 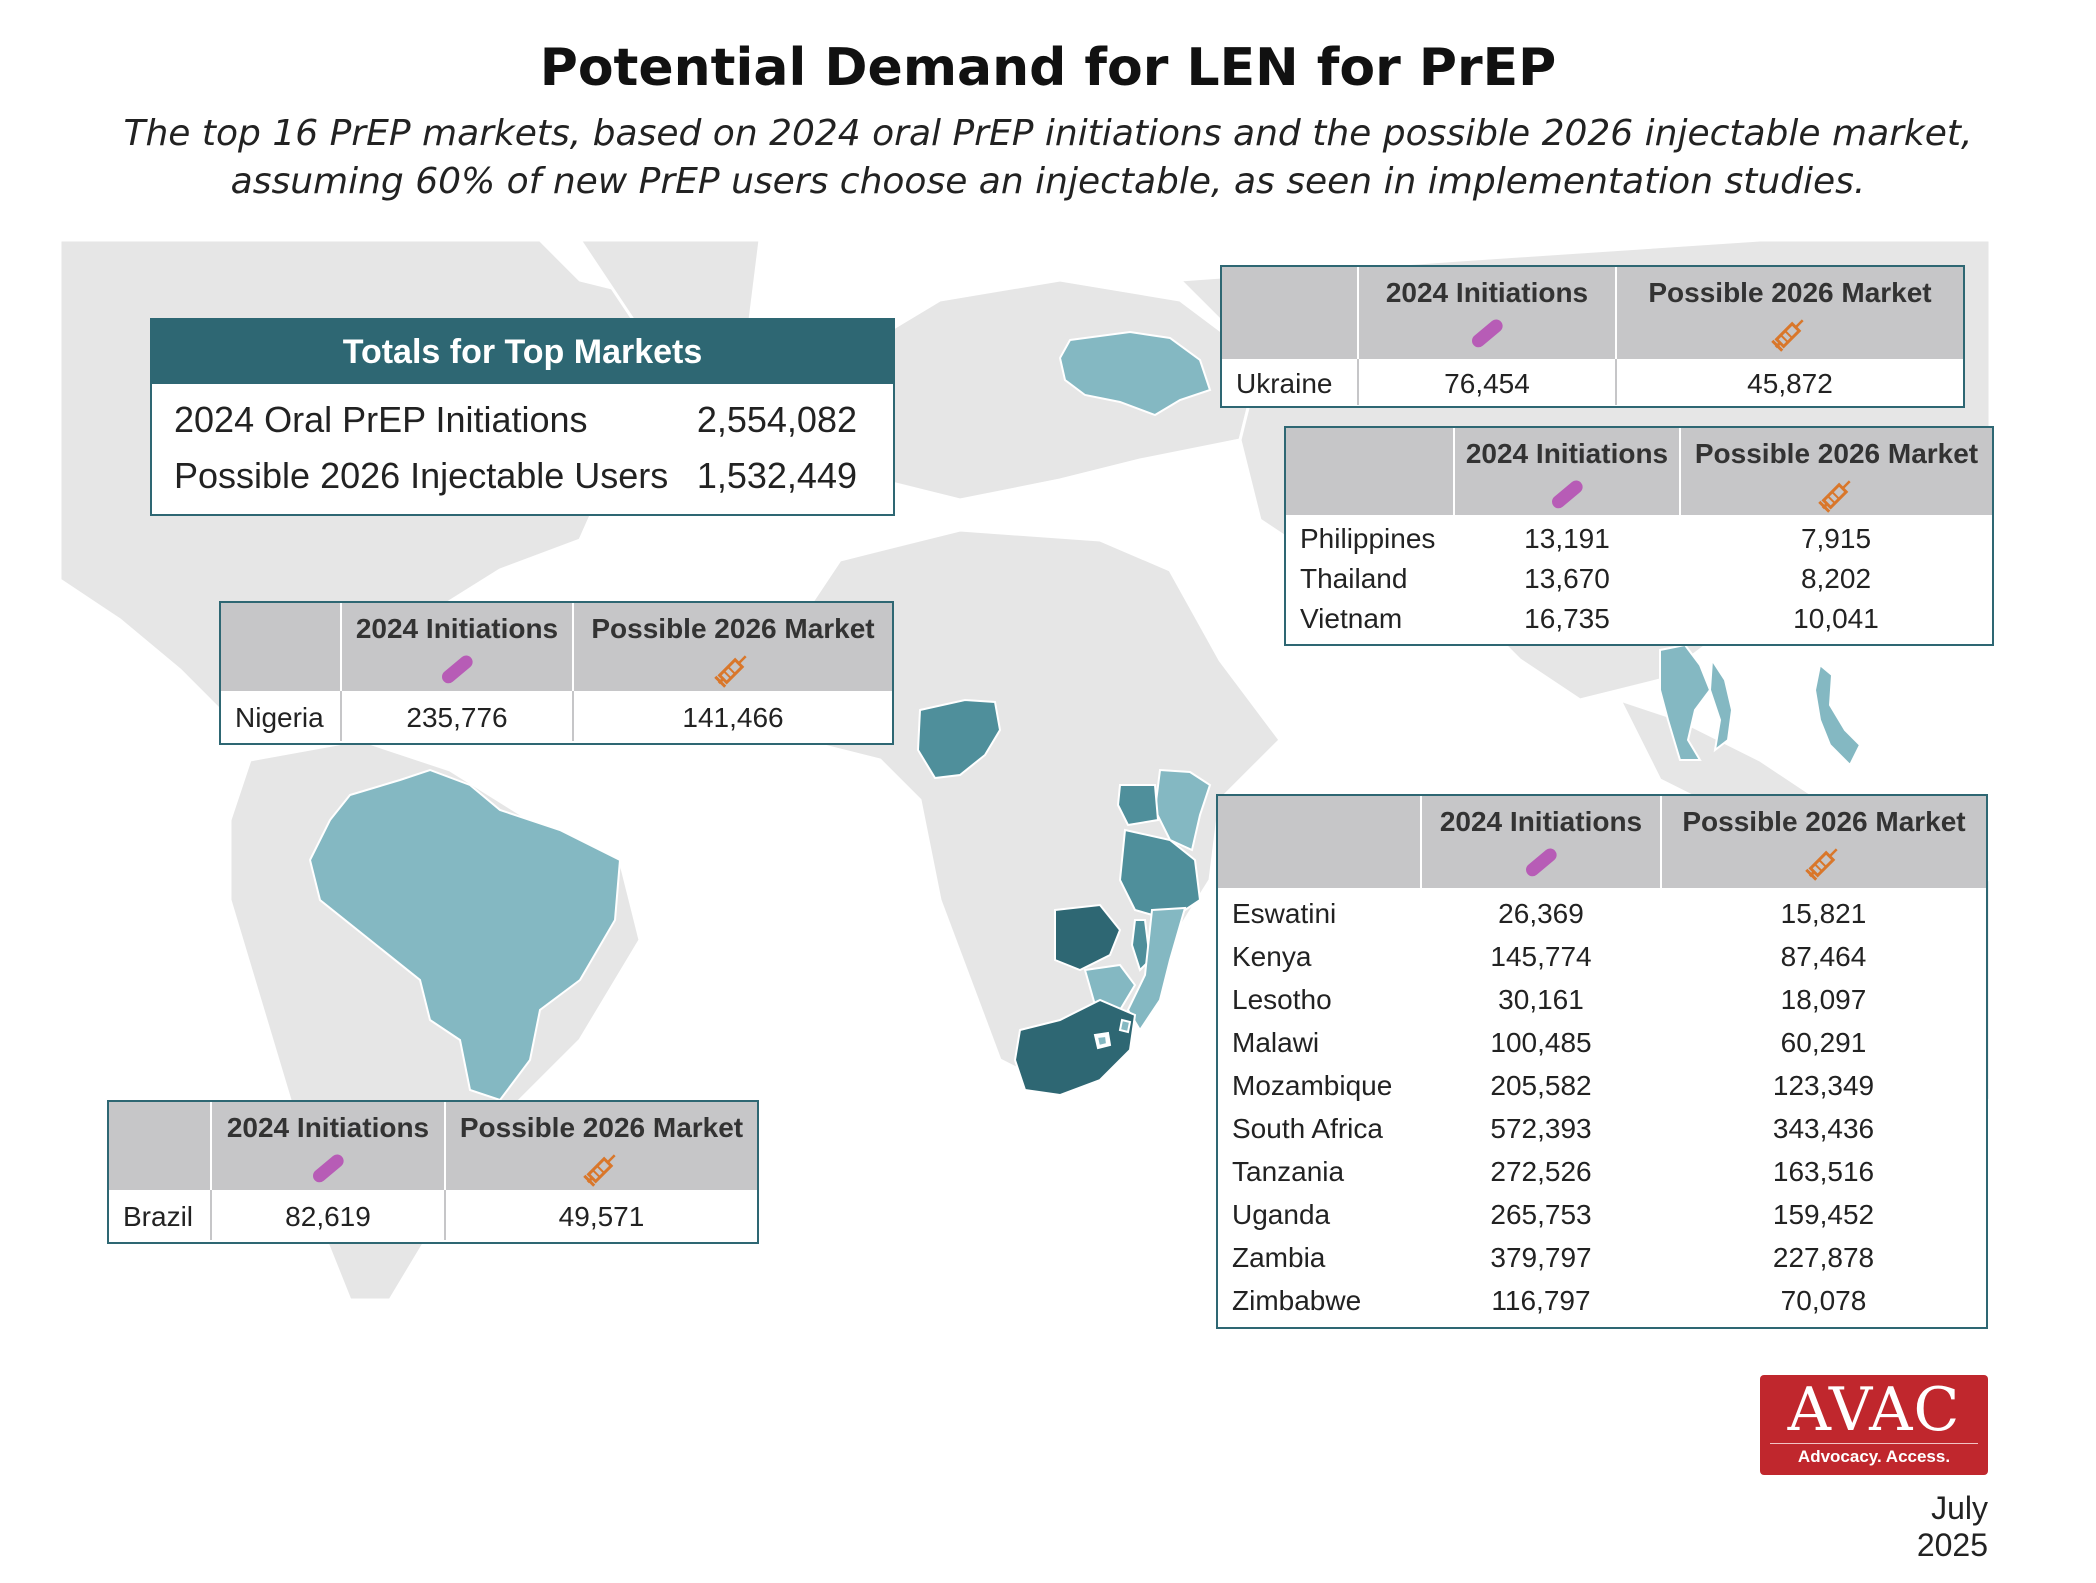 I want to click on market-value: 15,821, so click(x=1823, y=913).